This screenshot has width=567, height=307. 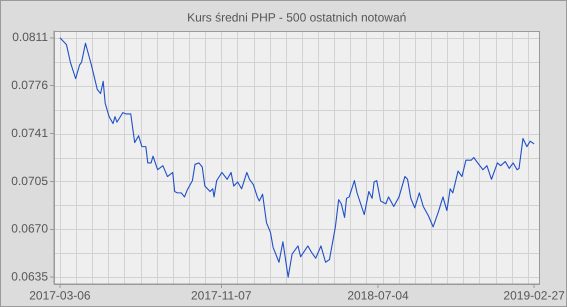 I want to click on x-tick-label: 2017-11-07, so click(x=221, y=295).